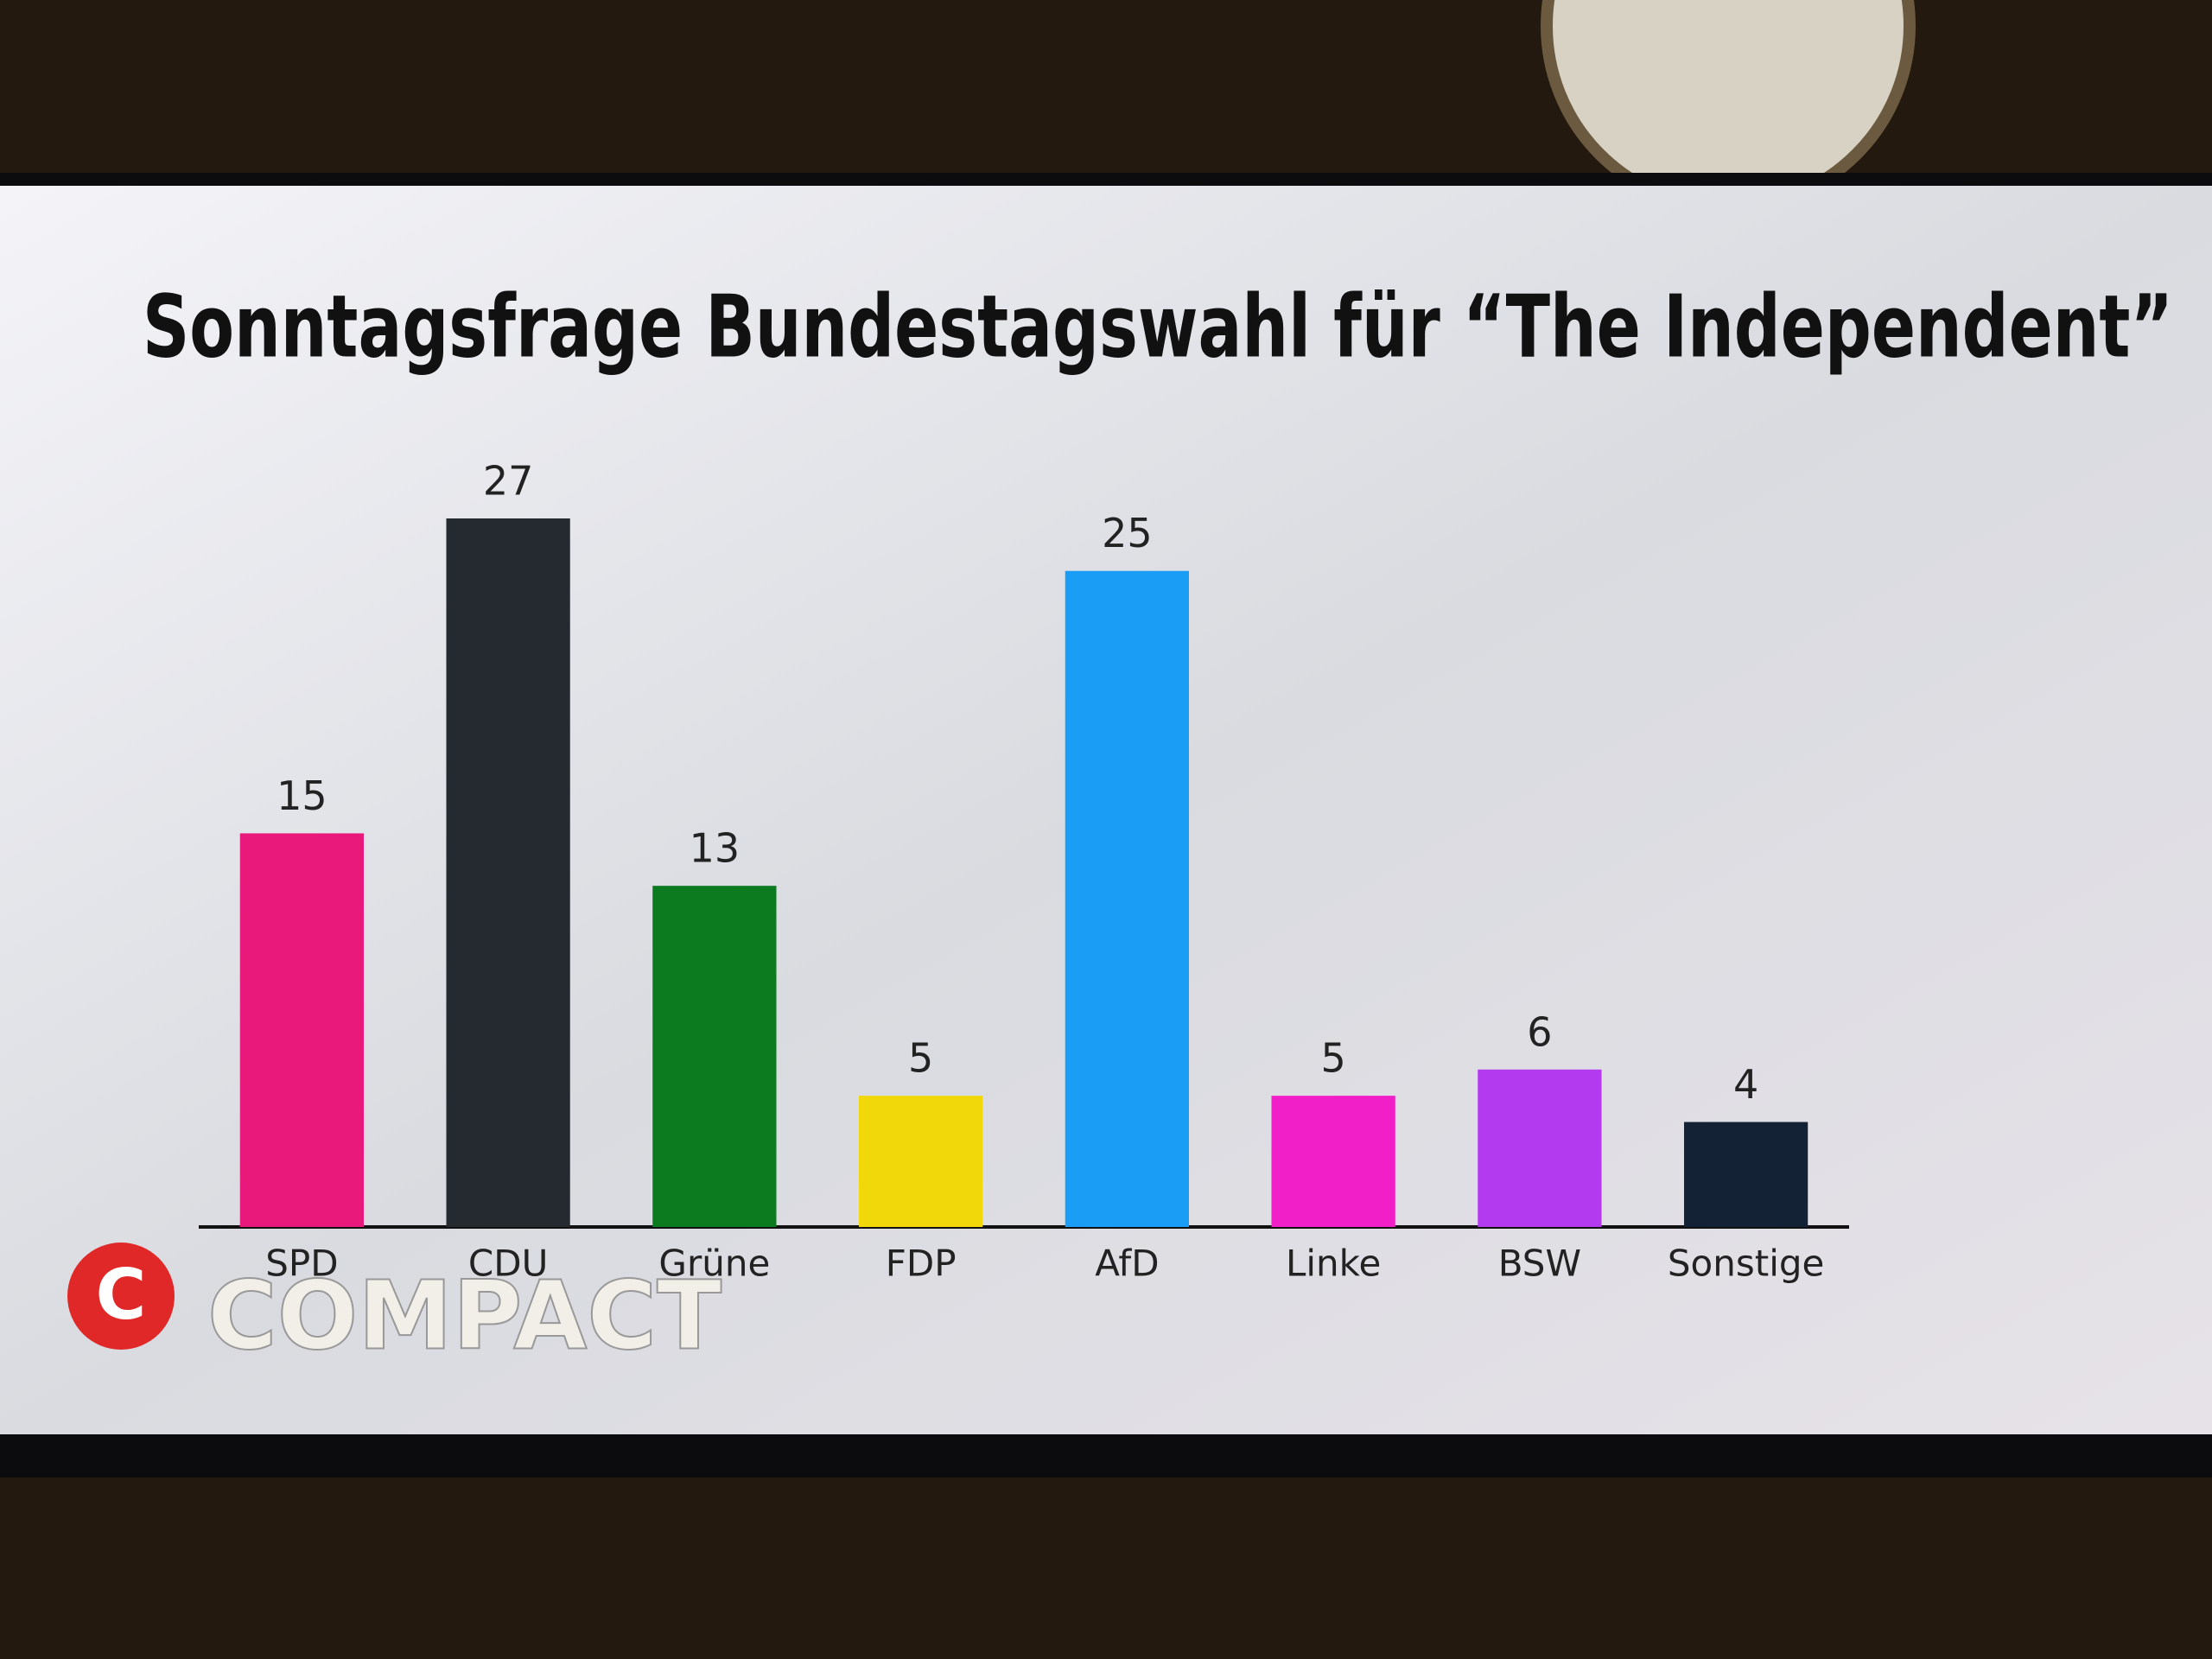  I want to click on value-label: 27, so click(508, 481).